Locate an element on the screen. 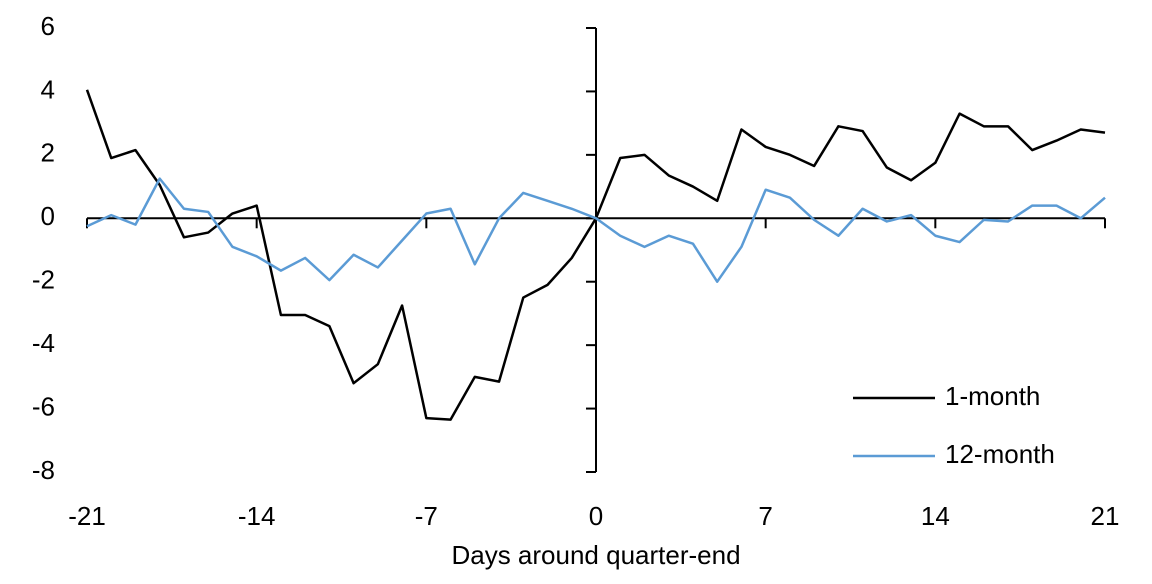 Image resolution: width=1152 pixels, height=584 pixels. x-tick-label: 7 is located at coordinates (765, 516).